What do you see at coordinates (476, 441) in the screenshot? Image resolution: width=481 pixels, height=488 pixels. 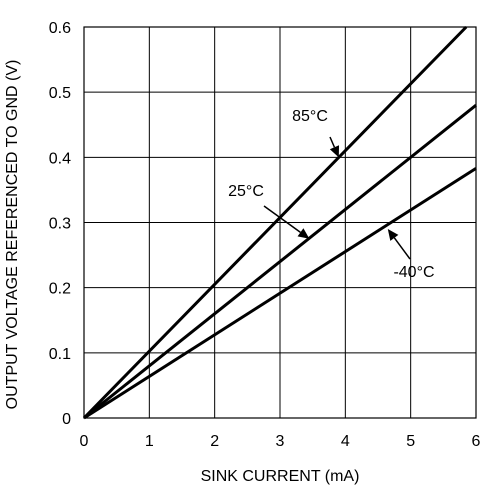 I see `x-tick-label: 6` at bounding box center [476, 441].